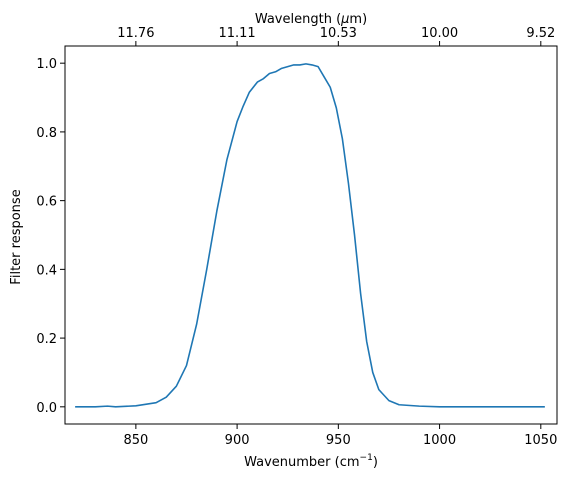 The height and width of the screenshot is (480, 570). I want to click on y-axis-label: Filter response, so click(16, 236).